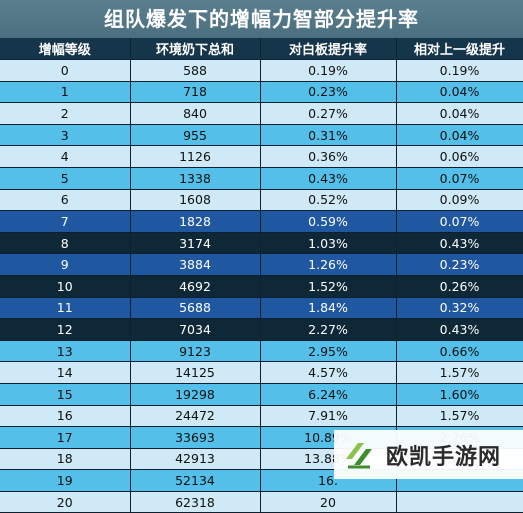 This screenshot has height=513, width=523. What do you see at coordinates (195, 135) in the screenshot?
I see `cell-total: 955` at bounding box center [195, 135].